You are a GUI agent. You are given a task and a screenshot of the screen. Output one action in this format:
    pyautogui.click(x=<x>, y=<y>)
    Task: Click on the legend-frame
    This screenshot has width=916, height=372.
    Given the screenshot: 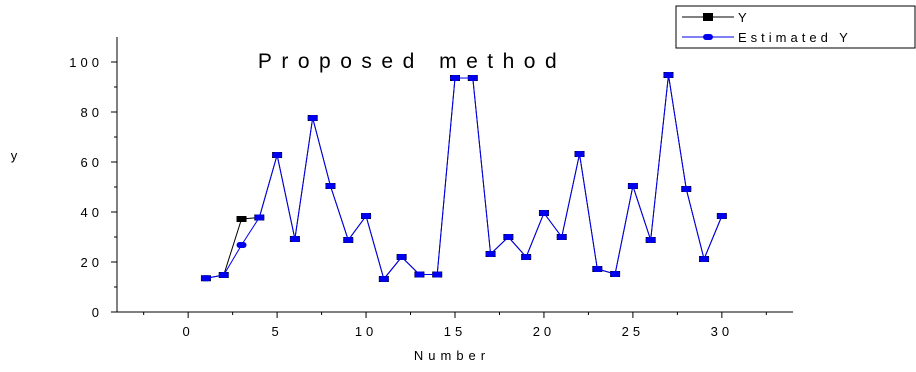 What is the action you would take?
    pyautogui.click(x=795, y=27)
    